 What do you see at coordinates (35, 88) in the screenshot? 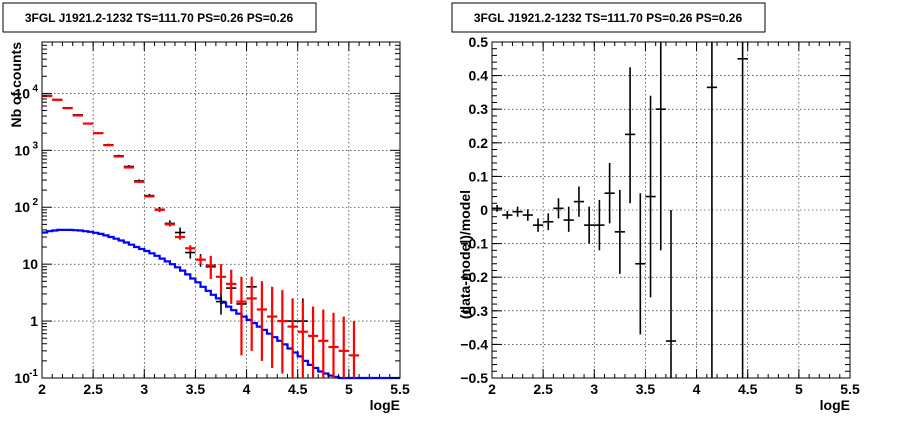
I see `counts-y-tick-exponent: 4` at bounding box center [35, 88].